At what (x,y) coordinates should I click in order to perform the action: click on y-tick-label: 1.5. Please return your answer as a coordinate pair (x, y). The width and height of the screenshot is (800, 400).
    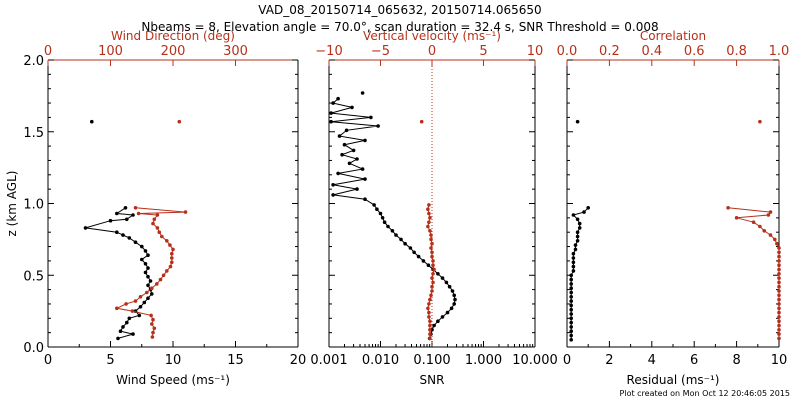
    Looking at the image, I should click on (33, 133).